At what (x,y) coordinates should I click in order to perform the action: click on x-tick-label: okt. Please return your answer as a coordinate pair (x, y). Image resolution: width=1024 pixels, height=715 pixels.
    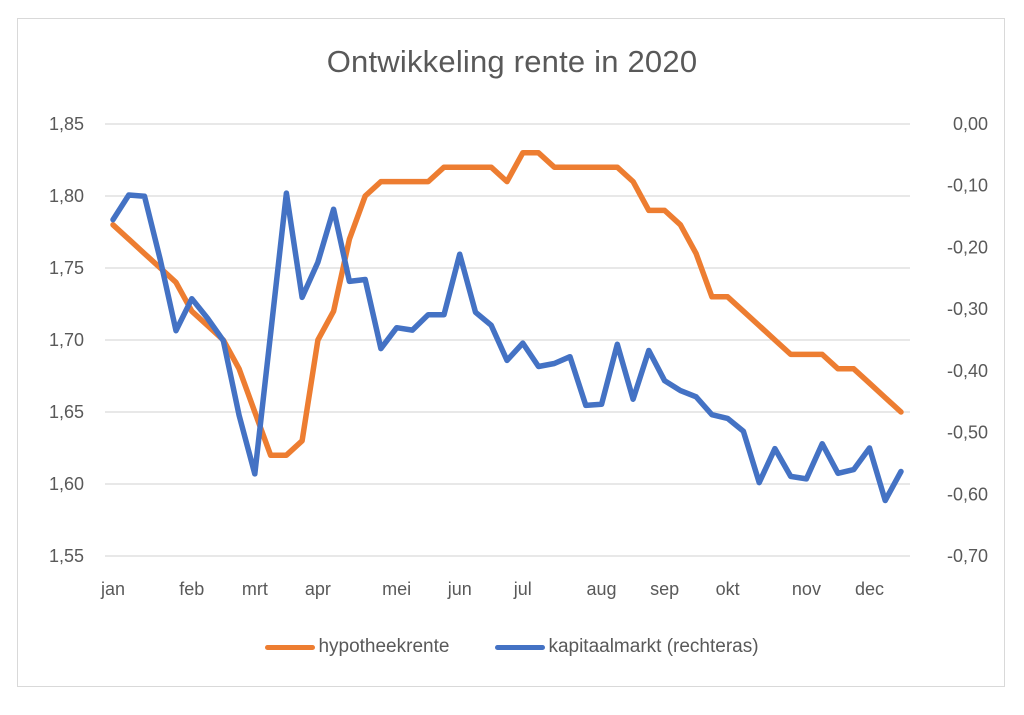
    Looking at the image, I should click on (728, 589).